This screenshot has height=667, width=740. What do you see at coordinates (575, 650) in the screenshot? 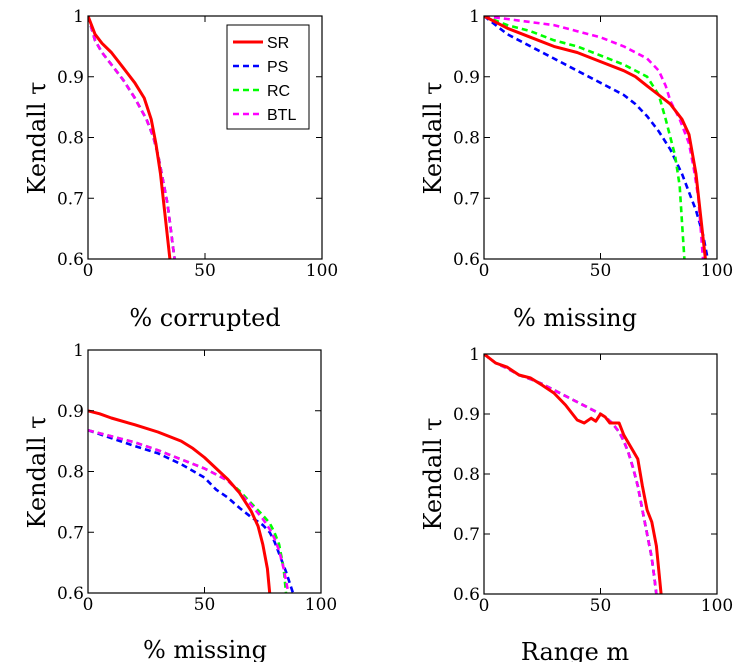
I see `x-axis-label: Range m` at bounding box center [575, 650].